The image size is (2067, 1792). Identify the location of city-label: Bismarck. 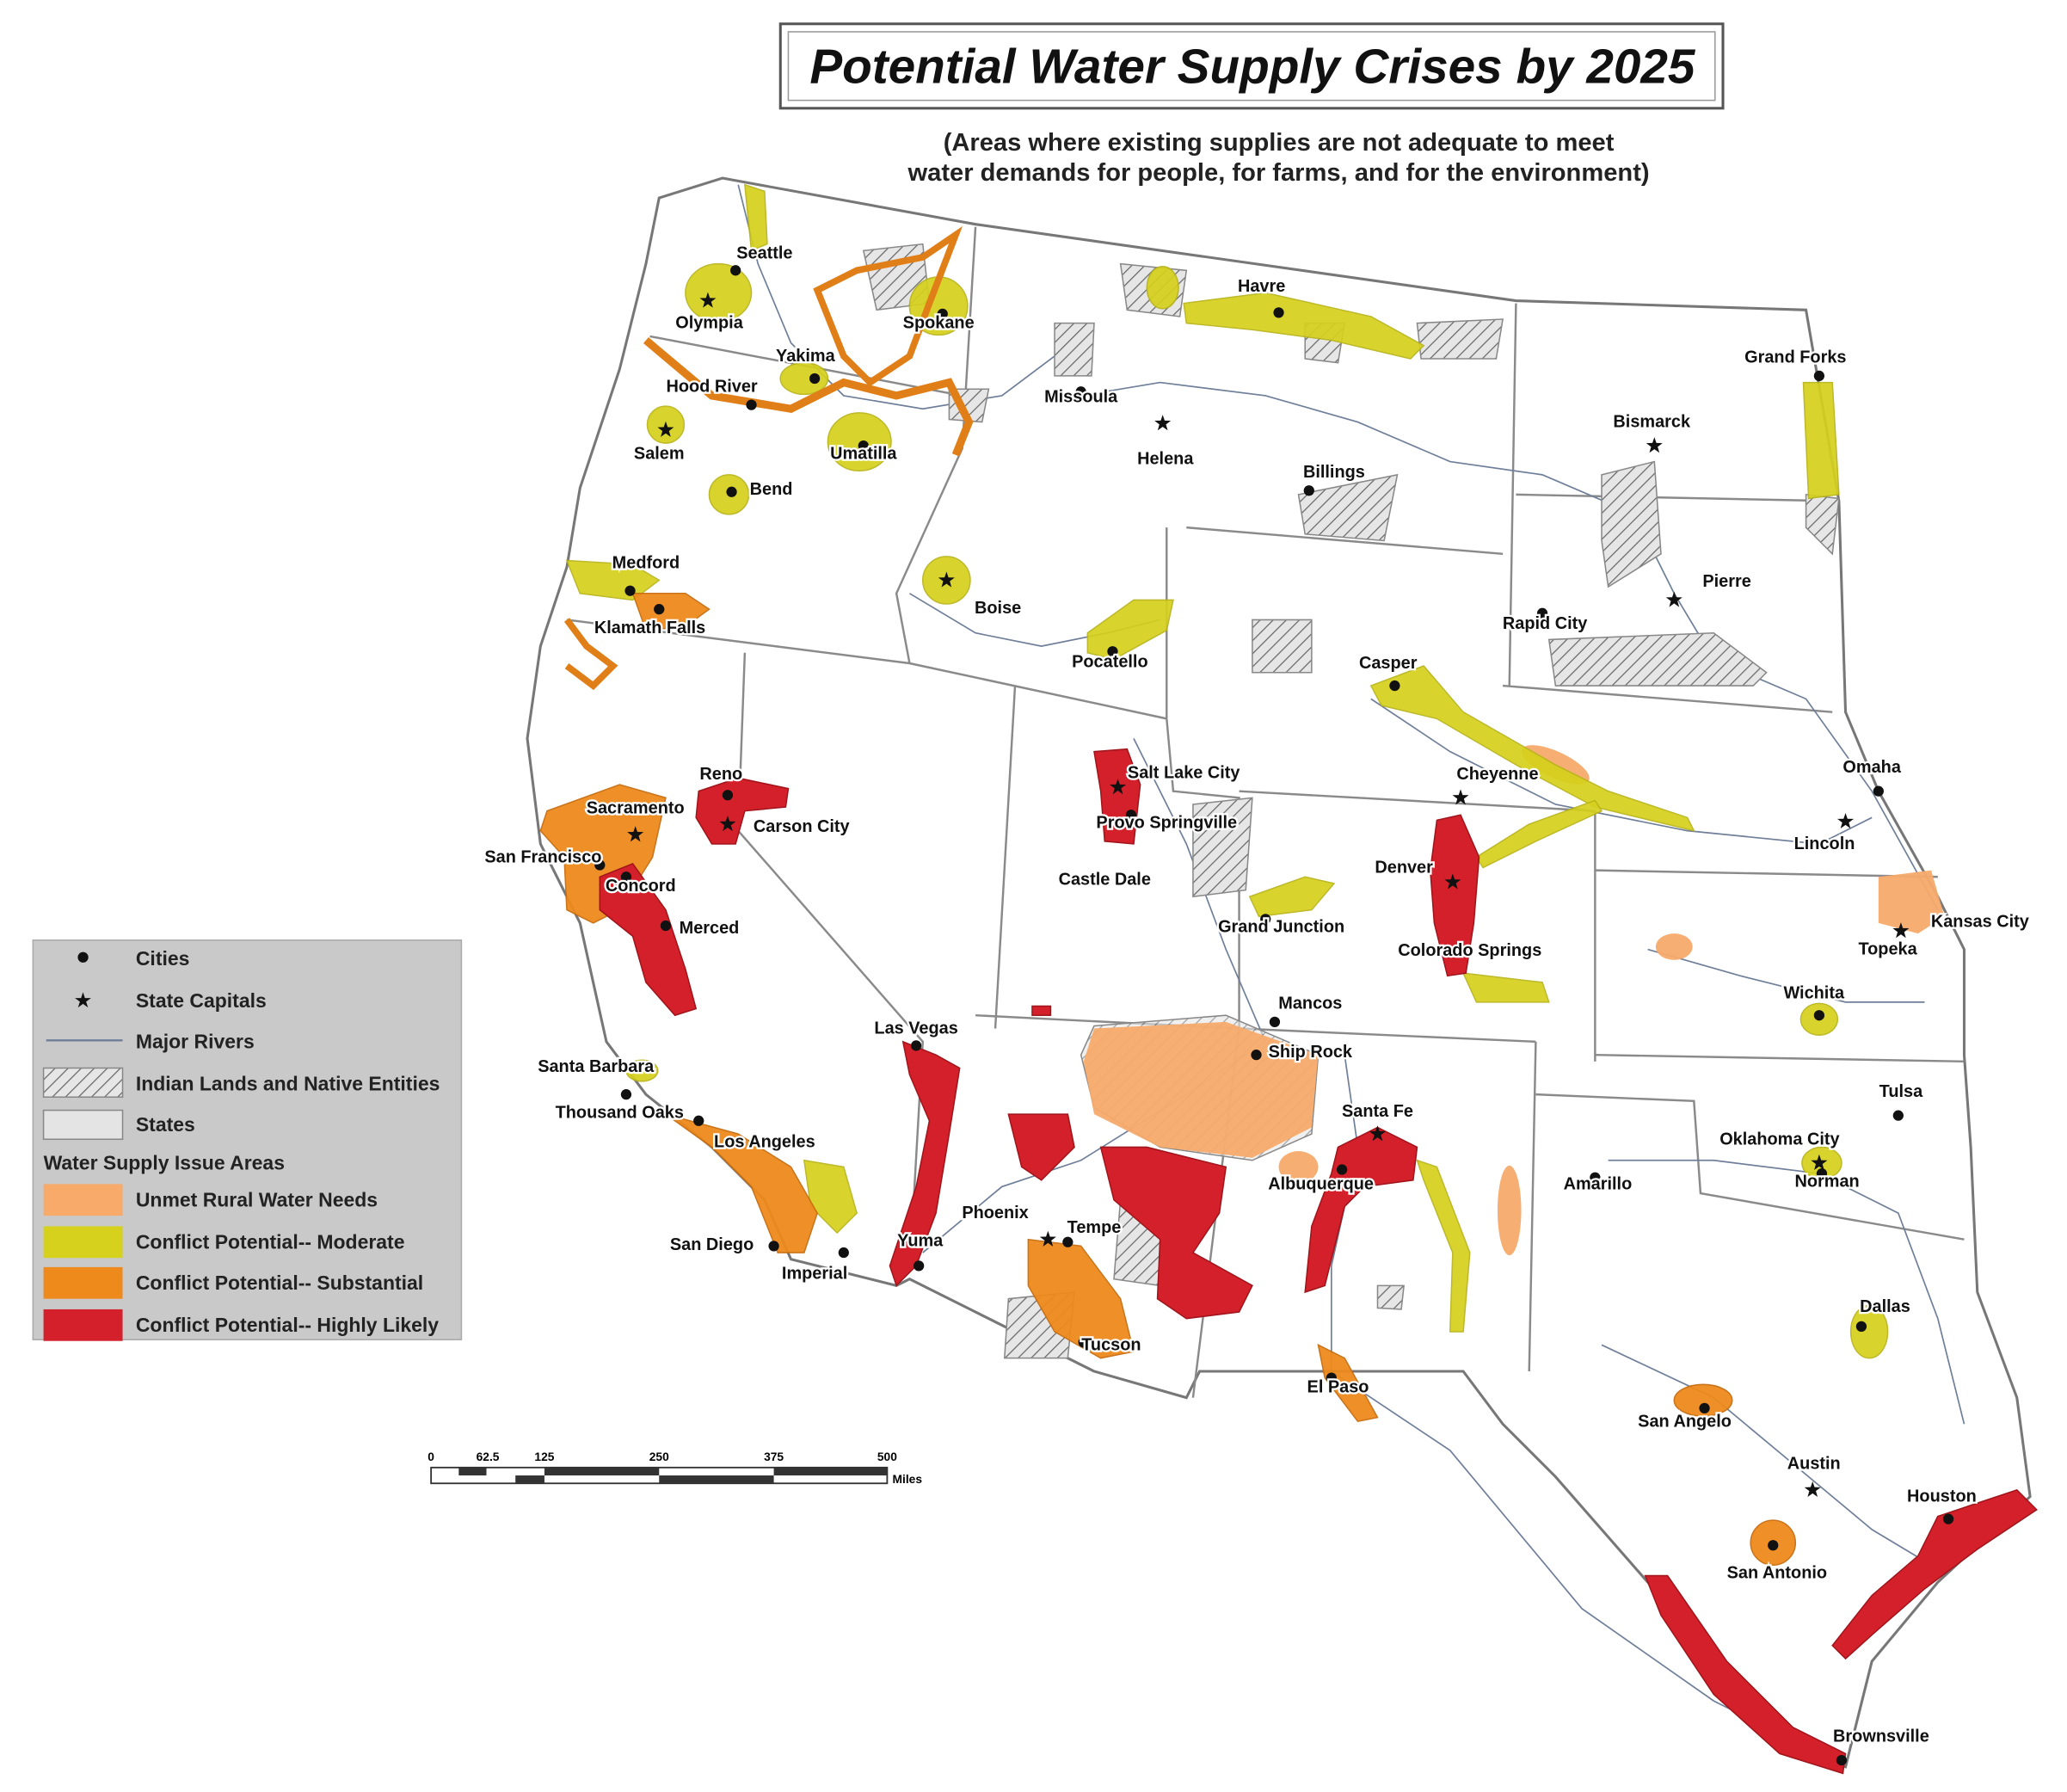
(1652, 422).